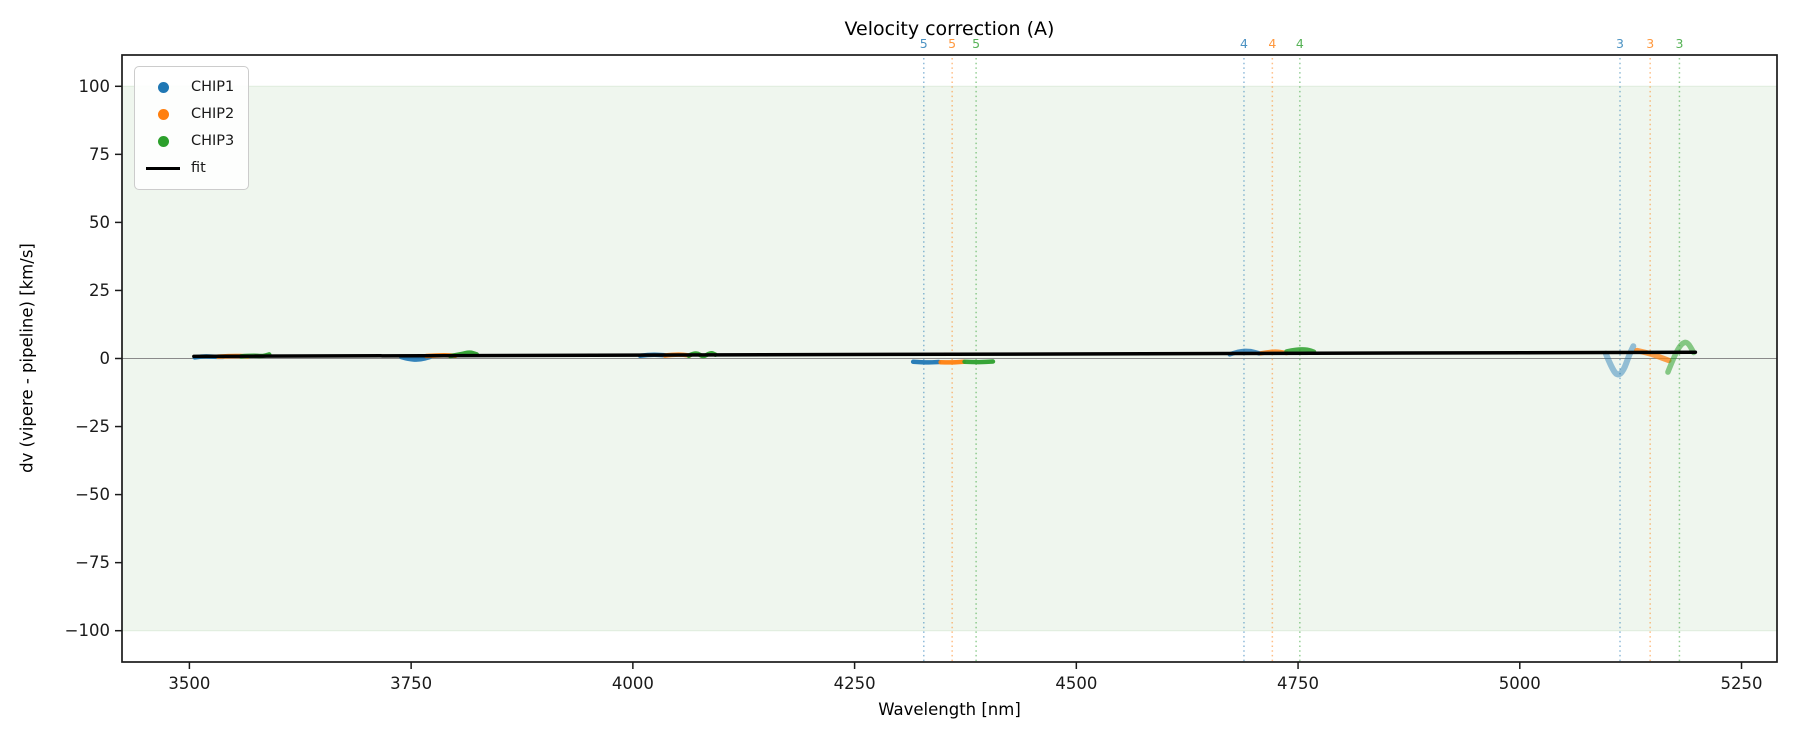 Image resolution: width=1800 pixels, height=750 pixels. I want to click on x-tick-label: 5250, so click(1742, 683).